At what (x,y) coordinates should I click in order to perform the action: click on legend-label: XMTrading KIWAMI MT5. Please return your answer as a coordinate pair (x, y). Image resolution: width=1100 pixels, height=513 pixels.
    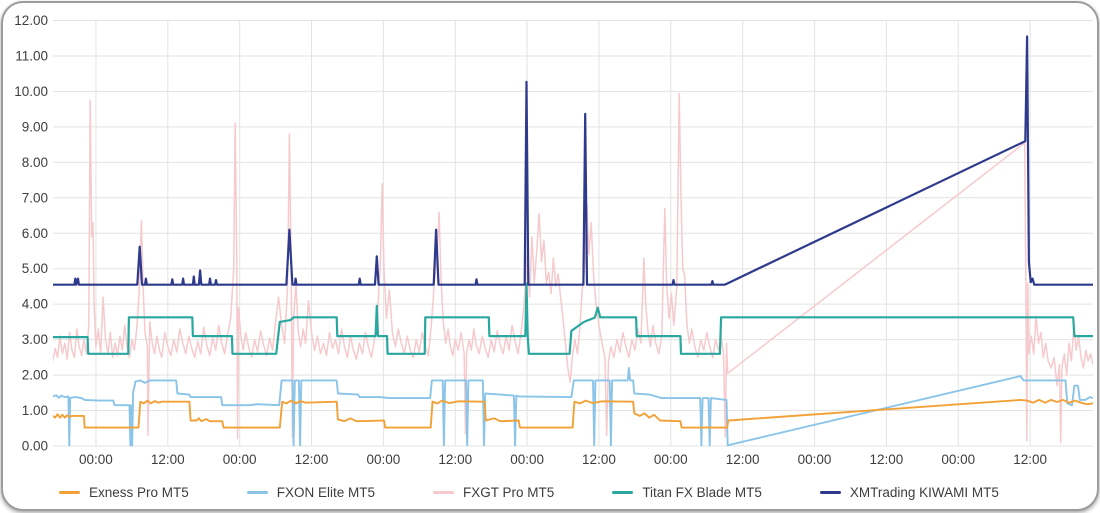
    Looking at the image, I should click on (924, 492).